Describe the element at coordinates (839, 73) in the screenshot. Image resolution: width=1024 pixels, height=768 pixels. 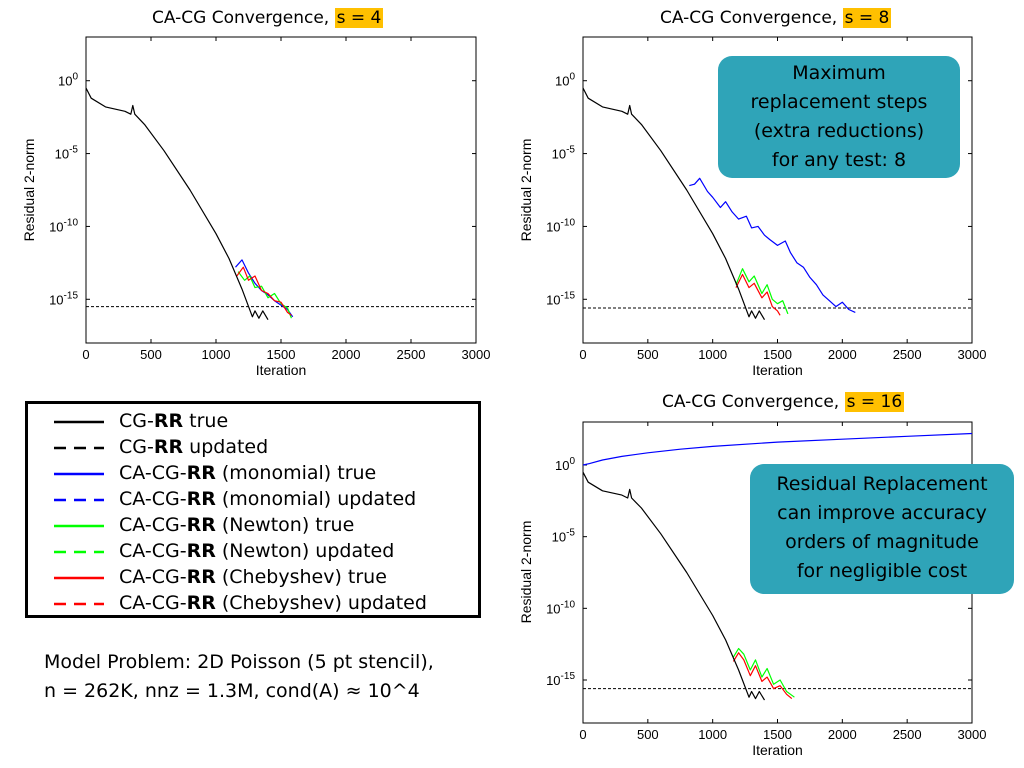
I see `callout-line: Maximum` at that location.